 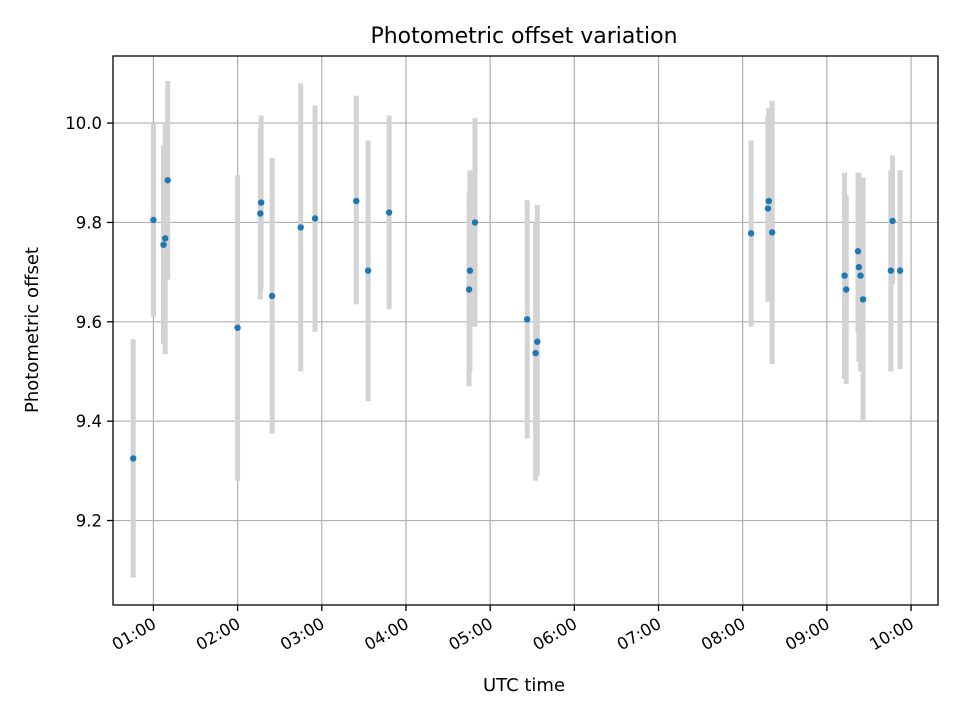 I want to click on y-tick-label: 9.6, so click(x=89, y=322).